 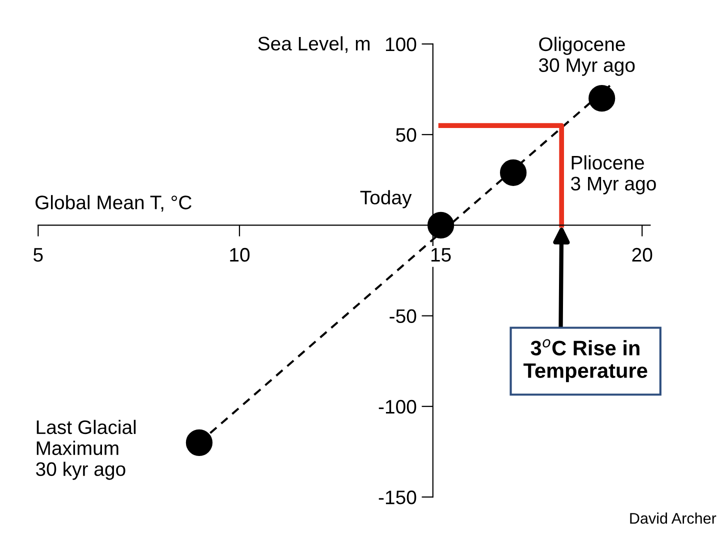 I want to click on x-tick-label: 20, so click(x=642, y=255).